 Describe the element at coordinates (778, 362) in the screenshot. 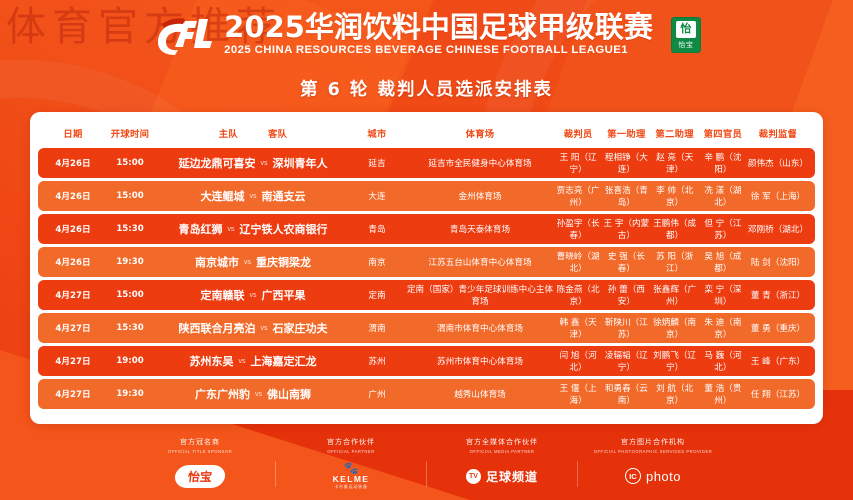

I see `cell-supervisor: 王 峰（广东）` at that location.